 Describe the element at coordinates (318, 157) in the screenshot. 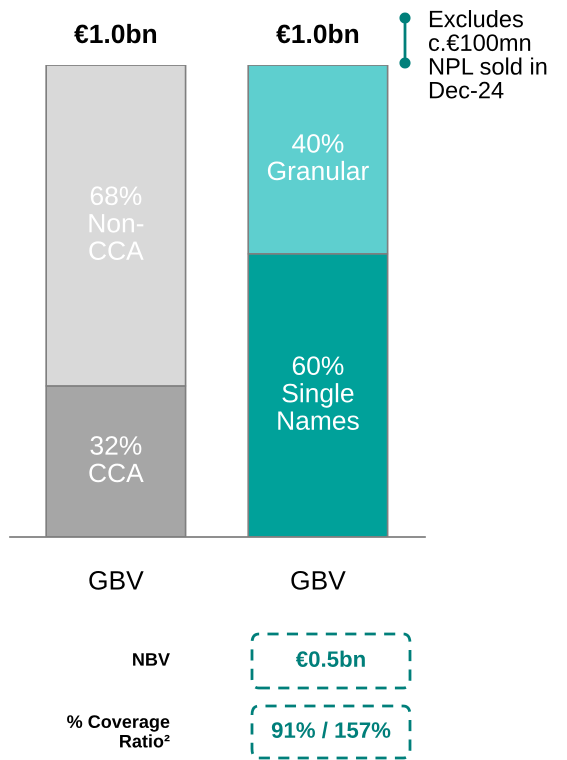

I see `data-label: 40% Granular` at that location.